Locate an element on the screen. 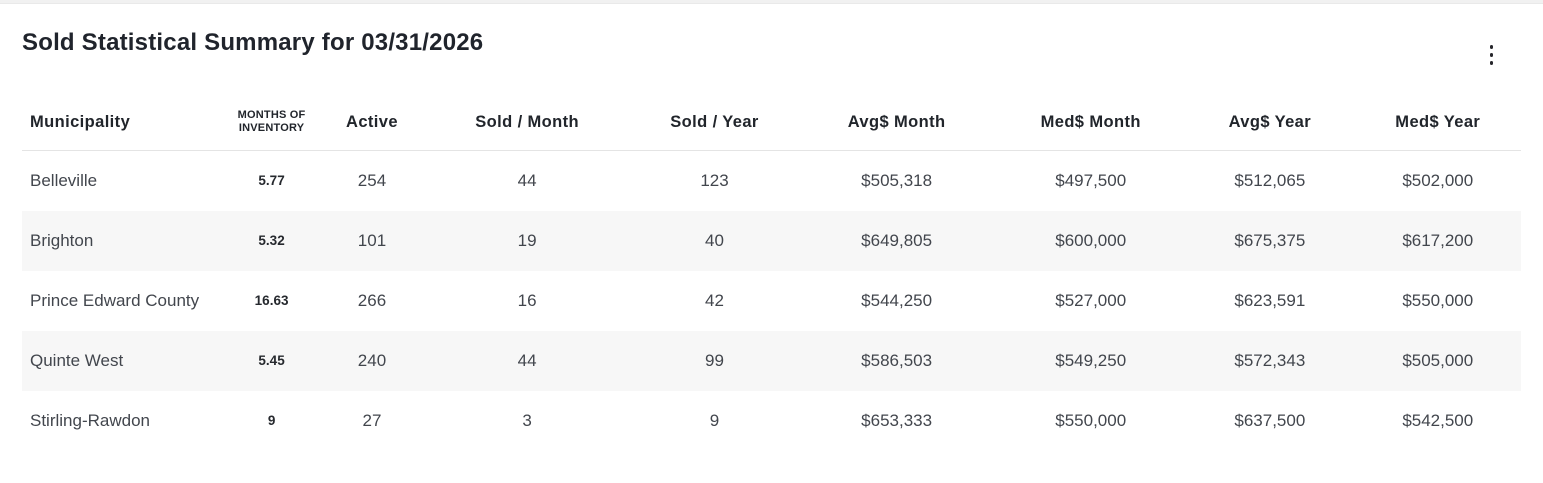 The width and height of the screenshot is (1543, 483). cell-avg-year: $572,343 is located at coordinates (1270, 360).